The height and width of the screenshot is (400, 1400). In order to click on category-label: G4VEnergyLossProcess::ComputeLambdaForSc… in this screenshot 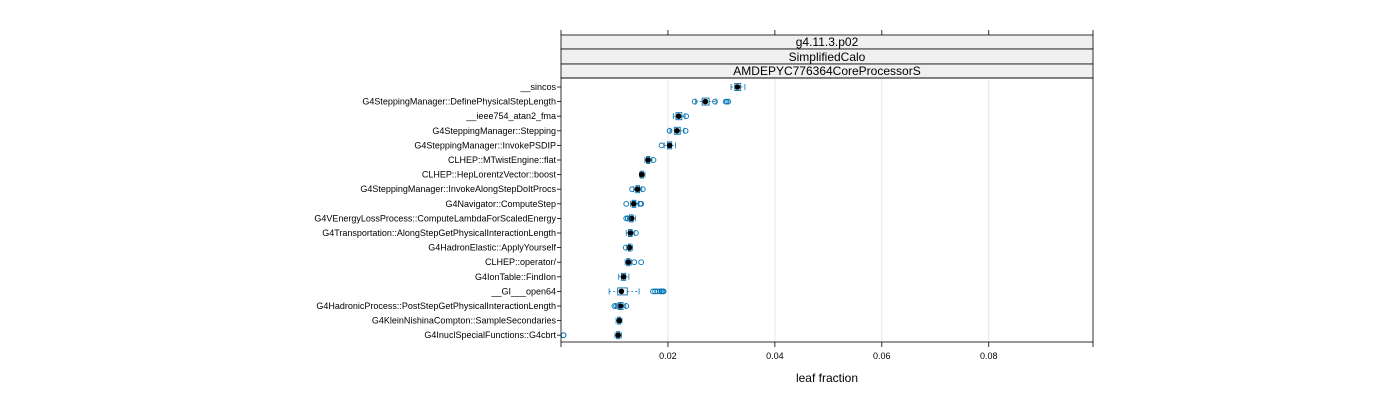, I will do `click(435, 218)`.